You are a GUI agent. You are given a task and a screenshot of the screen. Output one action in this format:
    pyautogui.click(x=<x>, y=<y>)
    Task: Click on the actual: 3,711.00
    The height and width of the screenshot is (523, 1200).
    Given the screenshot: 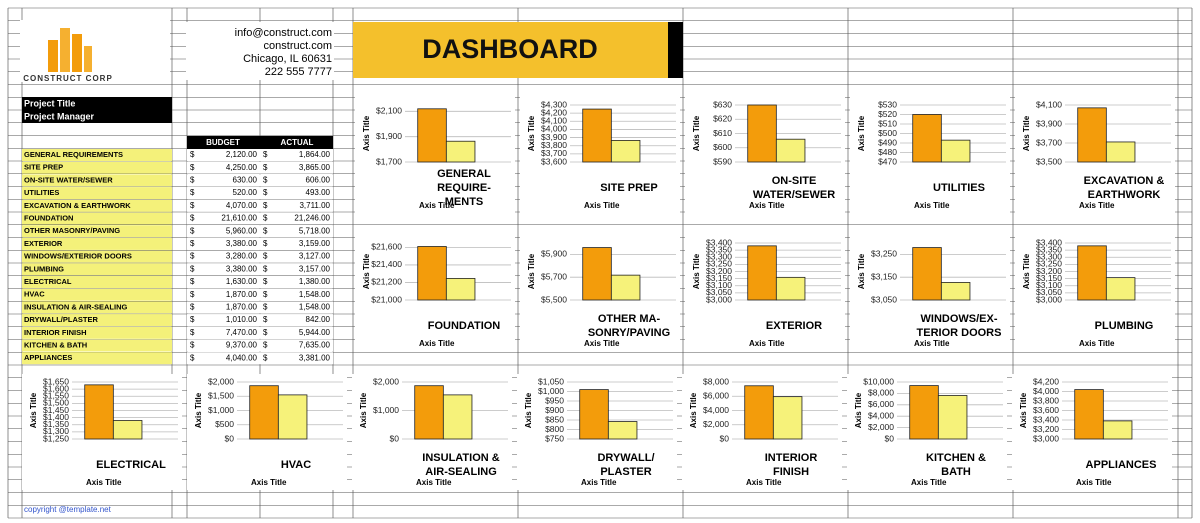 What is the action you would take?
    pyautogui.click(x=314, y=205)
    